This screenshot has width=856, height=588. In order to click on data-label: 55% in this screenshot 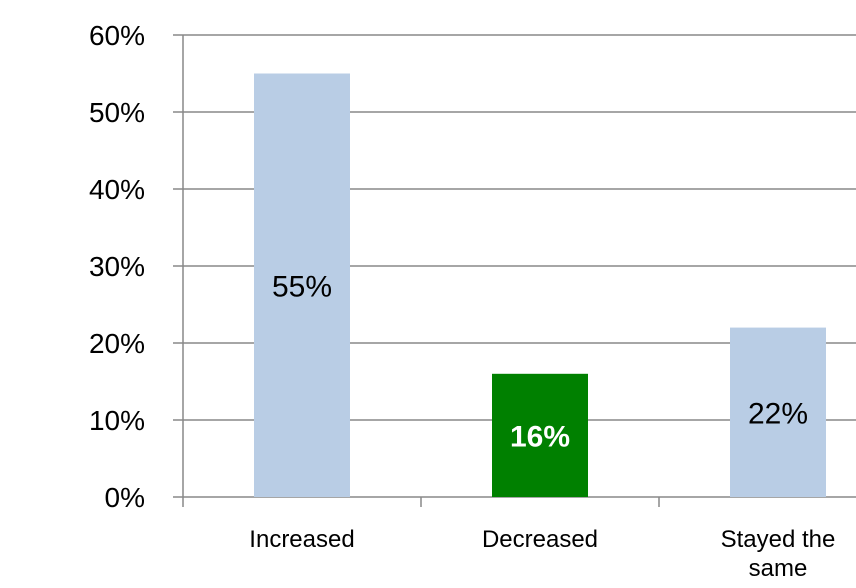, I will do `click(302, 286)`.